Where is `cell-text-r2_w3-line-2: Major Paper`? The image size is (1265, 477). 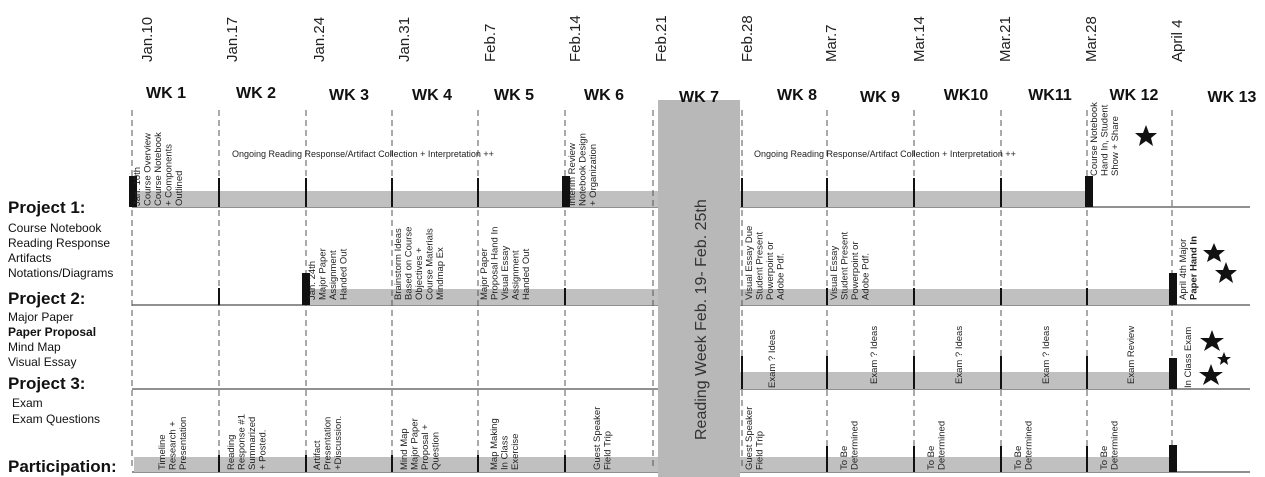
cell-text-r2_w3-line-2: Major Paper is located at coordinates (323, 274).